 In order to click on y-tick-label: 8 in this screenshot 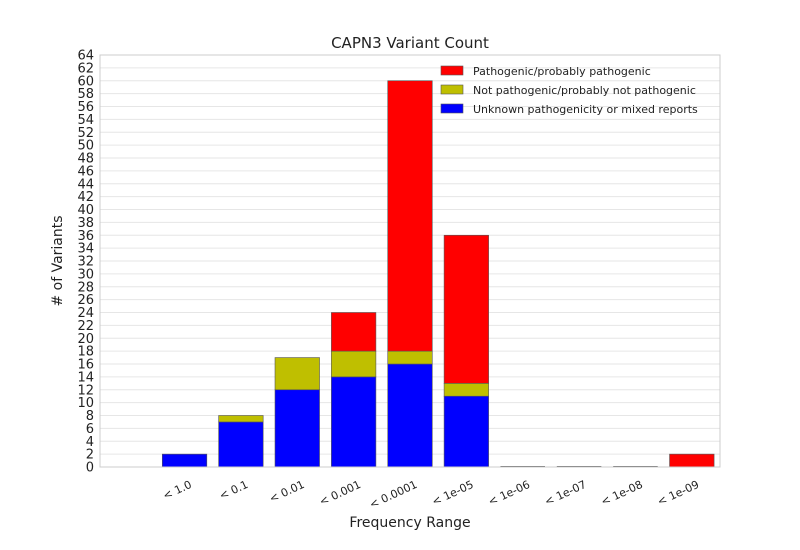, I will do `click(90, 416)`.